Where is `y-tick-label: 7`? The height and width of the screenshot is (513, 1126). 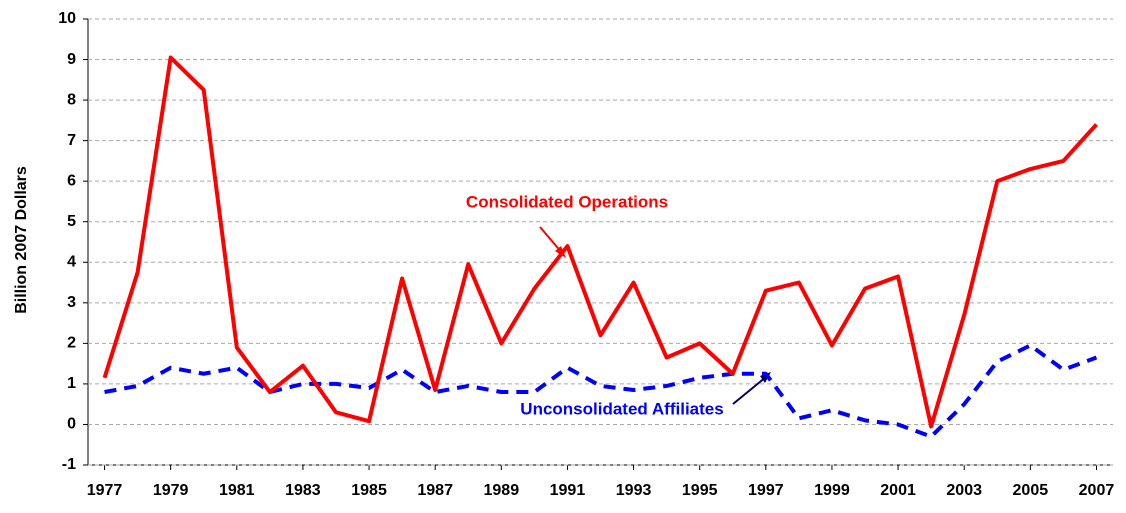 y-tick-label: 7 is located at coordinates (71, 140).